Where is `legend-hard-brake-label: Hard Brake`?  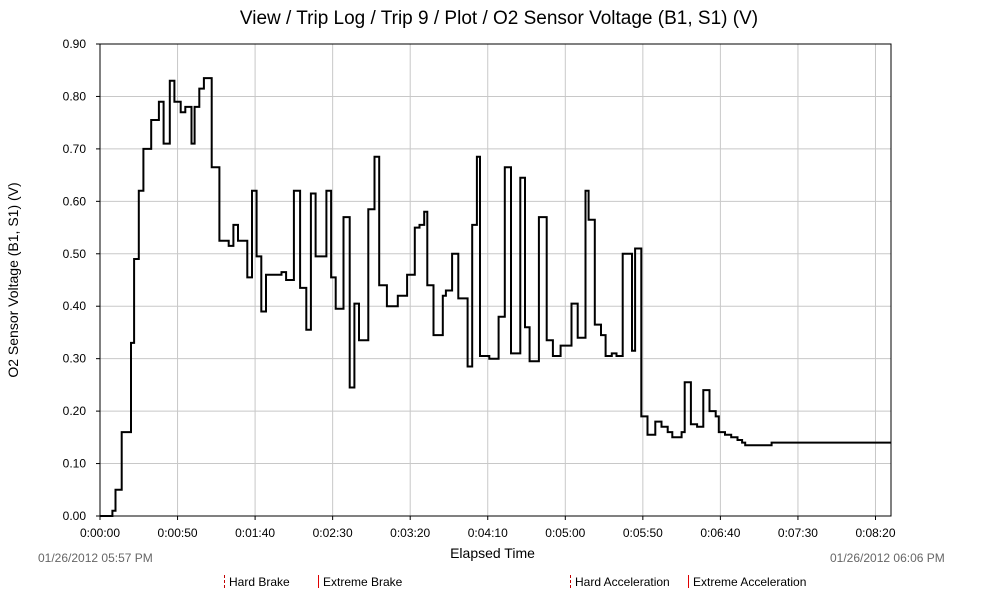 legend-hard-brake-label: Hard Brake is located at coordinates (259, 582).